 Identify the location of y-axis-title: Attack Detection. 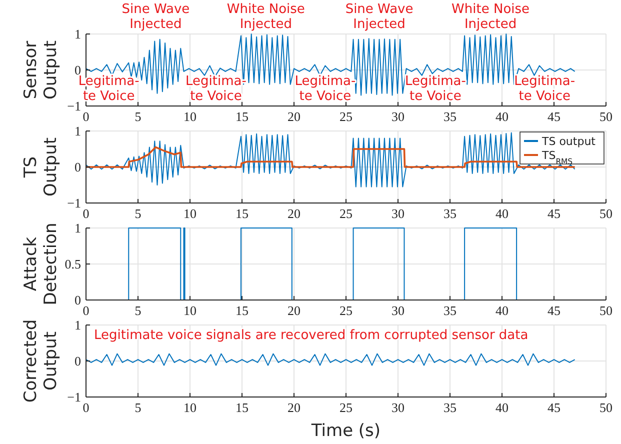
(41, 264).